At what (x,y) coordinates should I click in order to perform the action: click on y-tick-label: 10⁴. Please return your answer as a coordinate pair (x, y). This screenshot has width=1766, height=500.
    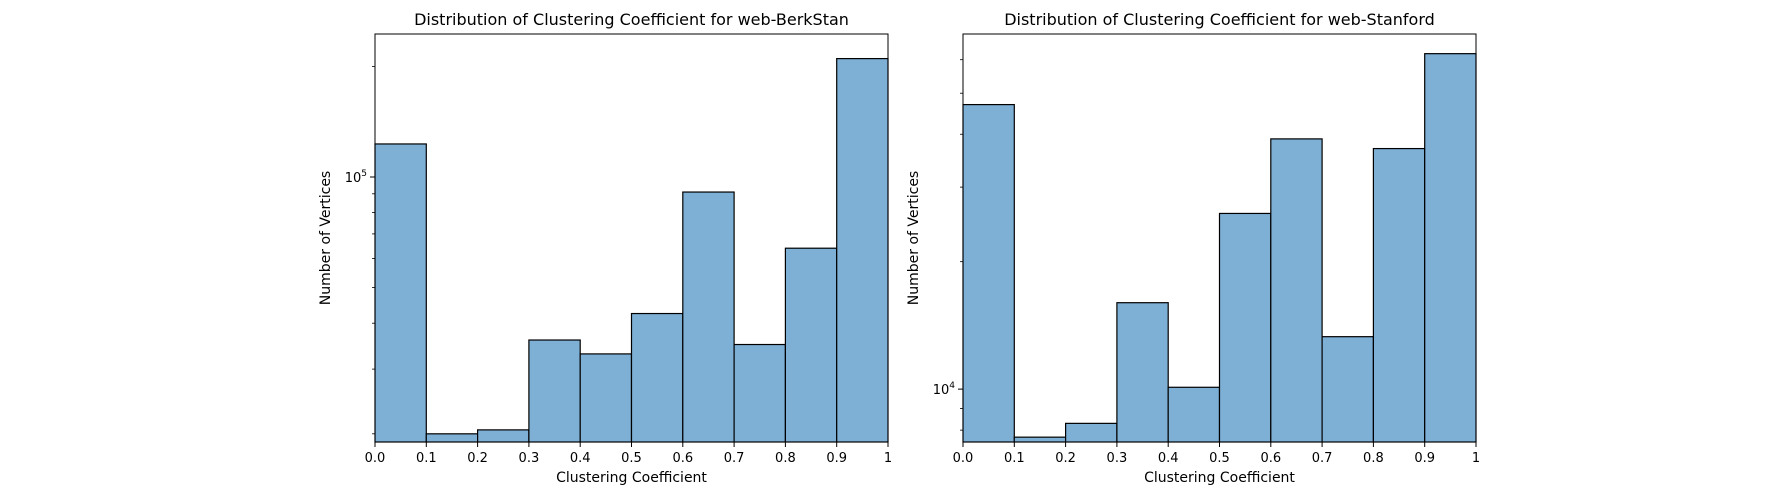
    Looking at the image, I should click on (944, 389).